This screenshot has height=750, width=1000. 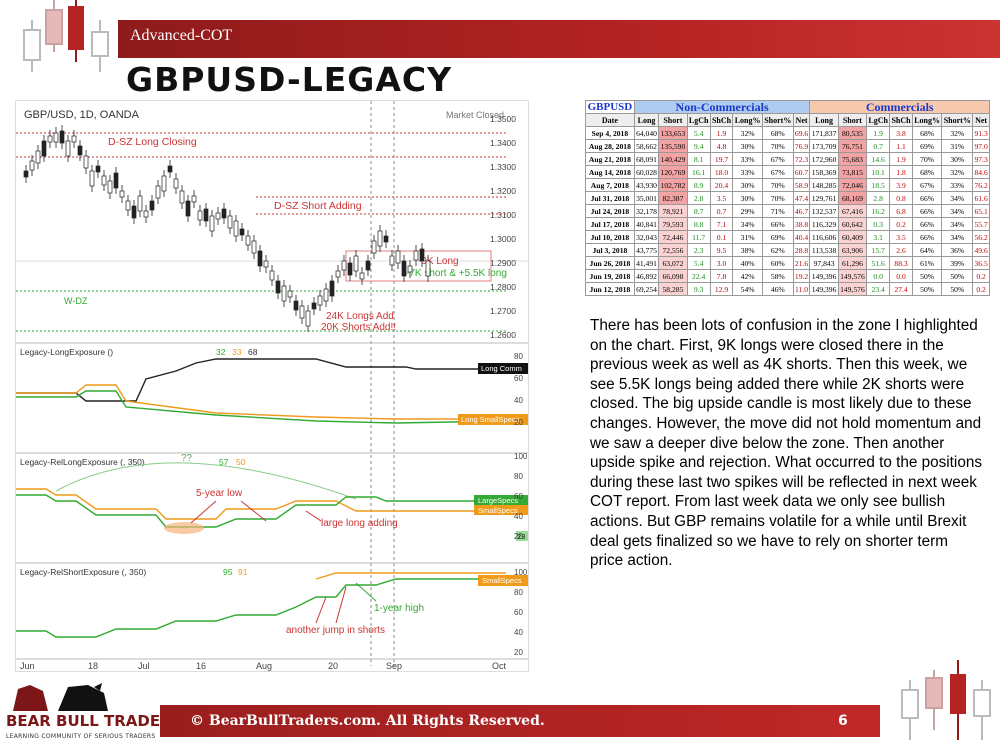 What do you see at coordinates (824, 133) in the screenshot?
I see `table-cell: 171,837` at bounding box center [824, 133].